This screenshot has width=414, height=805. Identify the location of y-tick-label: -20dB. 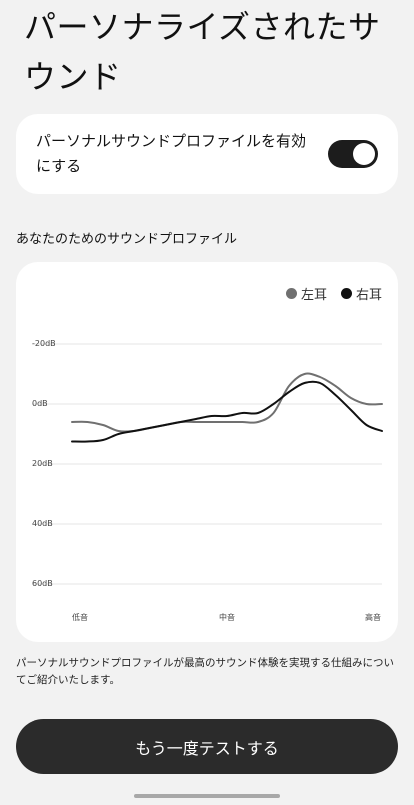
(44, 343).